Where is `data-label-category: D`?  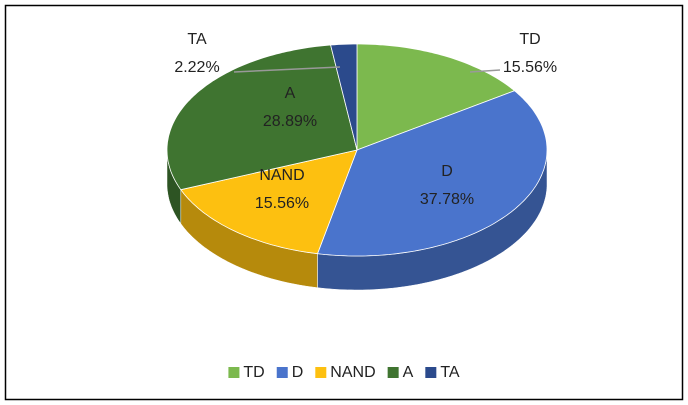
data-label-category: D is located at coordinates (447, 171).